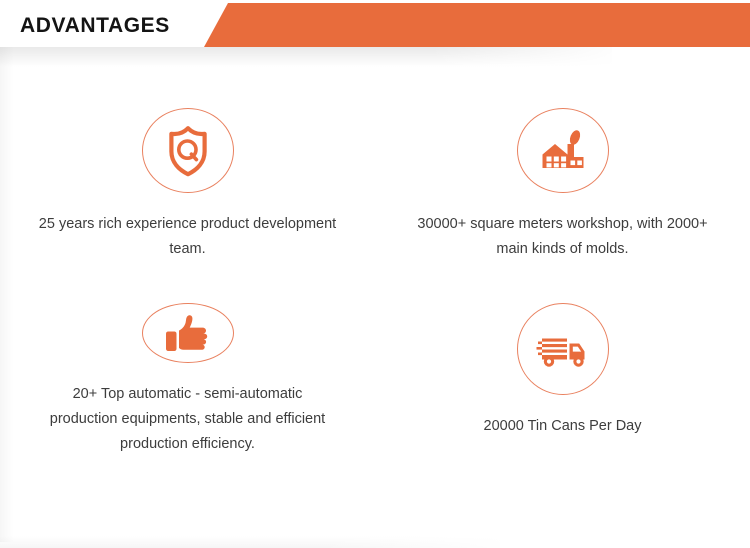  What do you see at coordinates (562, 426) in the screenshot?
I see `advantage-text: 20000 Tin Cans Per Day` at bounding box center [562, 426].